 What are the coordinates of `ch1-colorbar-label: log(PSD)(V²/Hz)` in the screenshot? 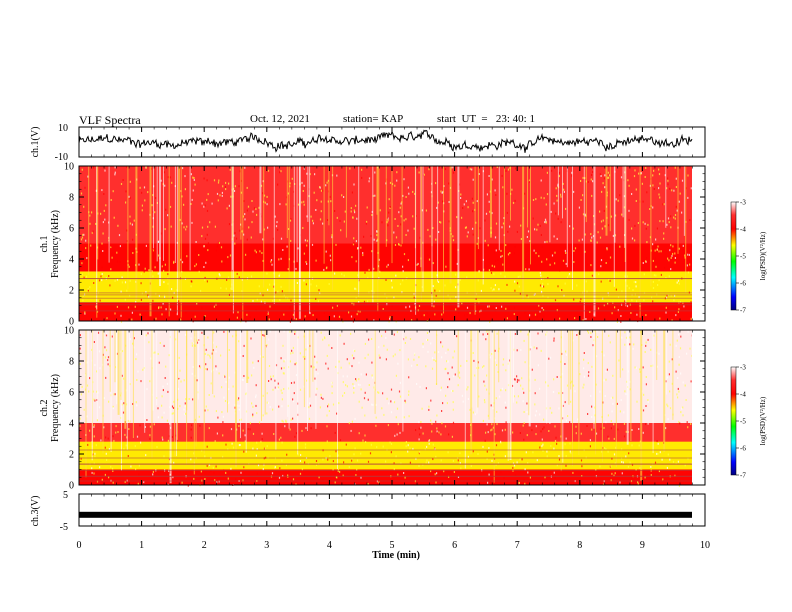 It's located at (763, 255).